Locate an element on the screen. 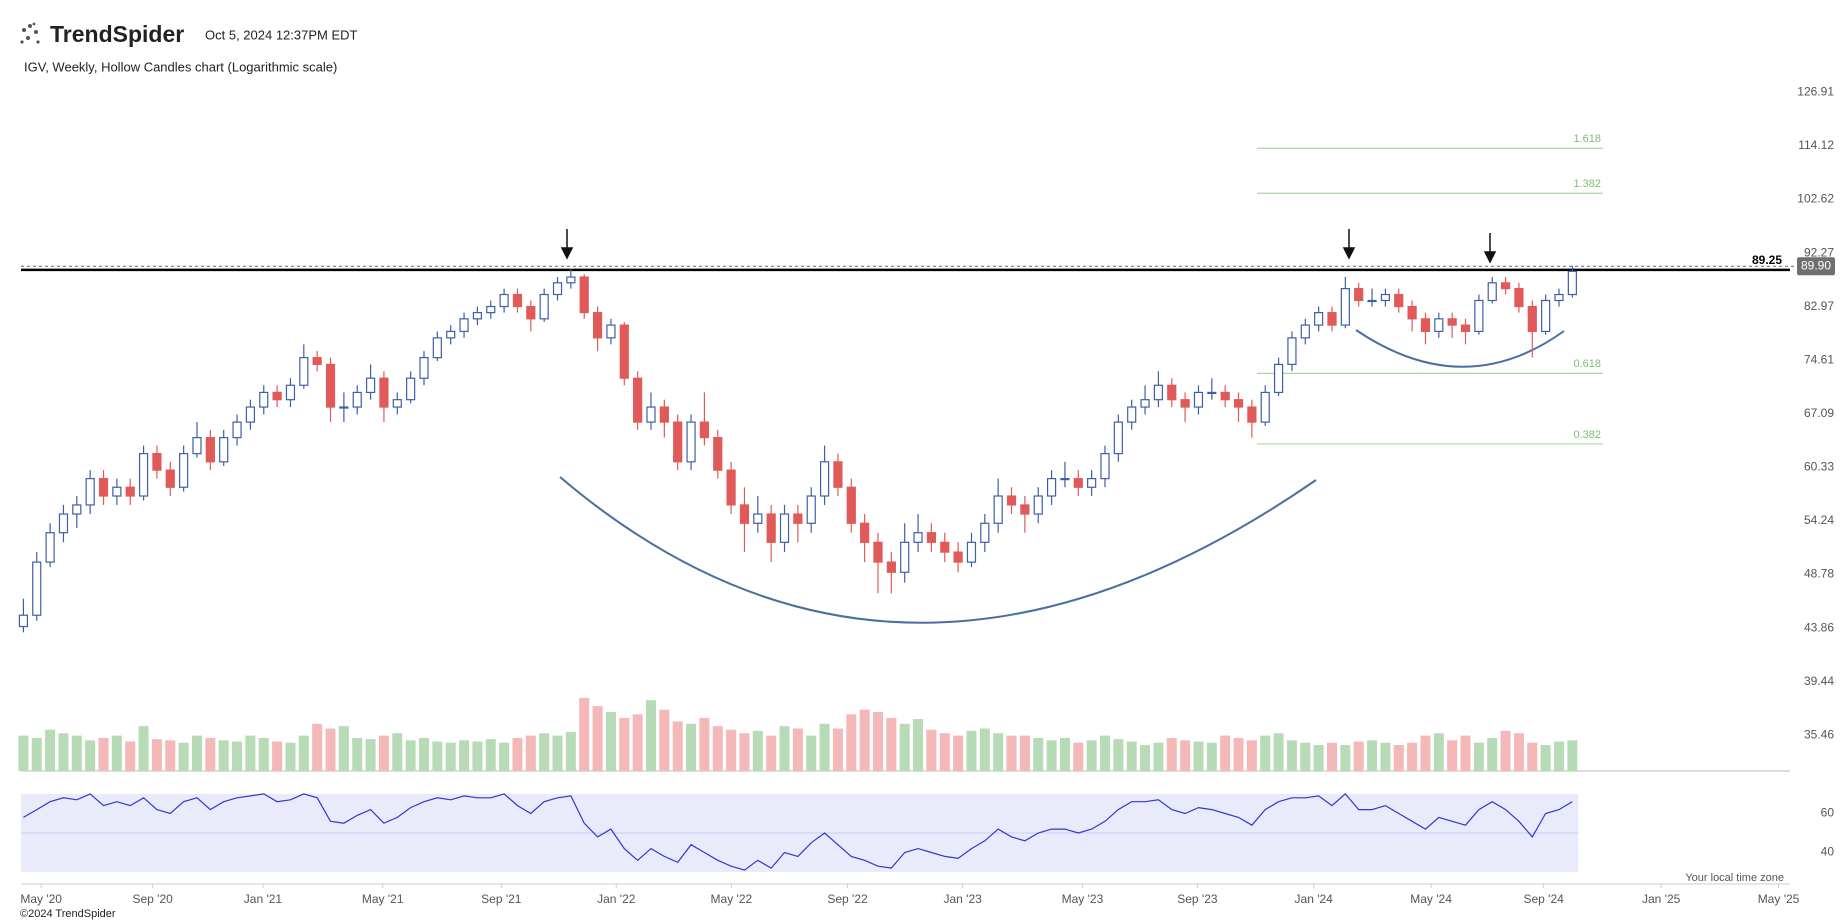 This screenshot has width=1840, height=922. x-tick-label: Sep '20 is located at coordinates (152, 899).